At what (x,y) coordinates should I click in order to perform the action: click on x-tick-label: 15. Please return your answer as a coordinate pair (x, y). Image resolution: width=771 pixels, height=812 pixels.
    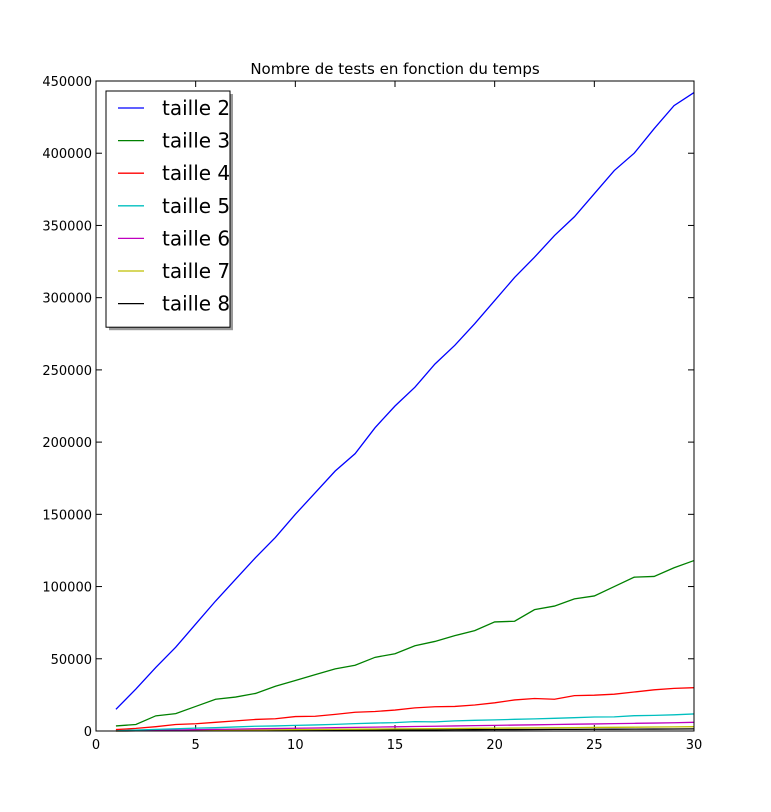
    Looking at the image, I should click on (395, 745).